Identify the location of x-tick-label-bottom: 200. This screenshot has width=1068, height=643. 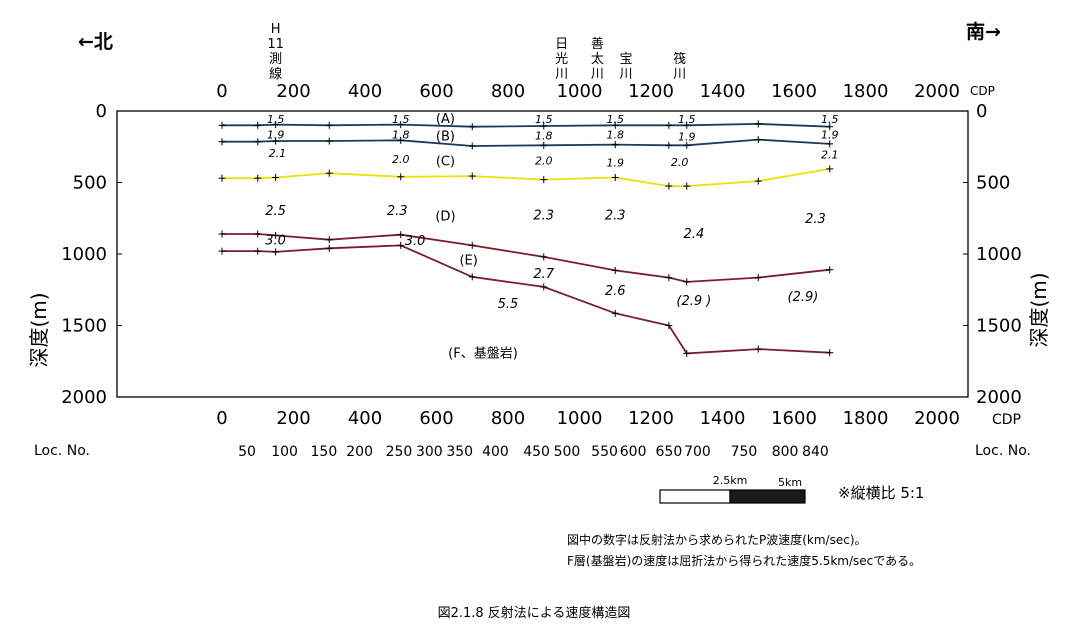
(293, 418).